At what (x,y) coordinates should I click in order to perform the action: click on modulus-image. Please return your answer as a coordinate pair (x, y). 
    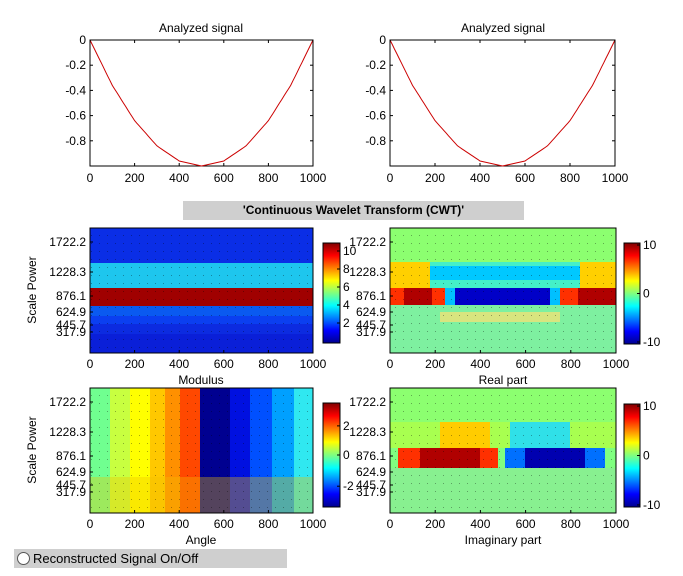
    Looking at the image, I should click on (201, 290).